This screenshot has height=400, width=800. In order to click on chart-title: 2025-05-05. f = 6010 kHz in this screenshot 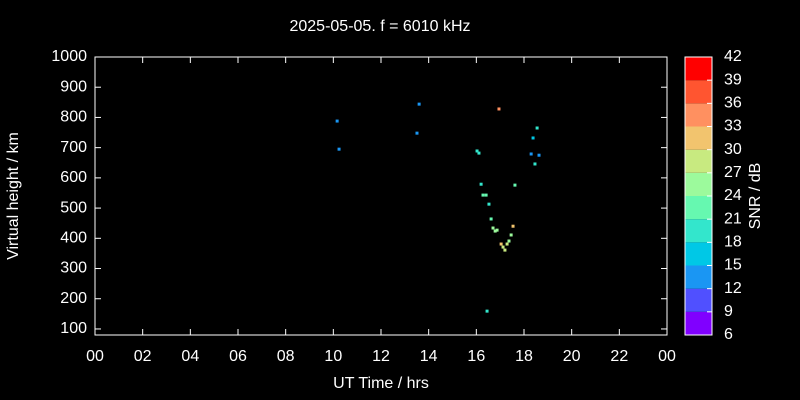, I will do `click(379, 26)`.